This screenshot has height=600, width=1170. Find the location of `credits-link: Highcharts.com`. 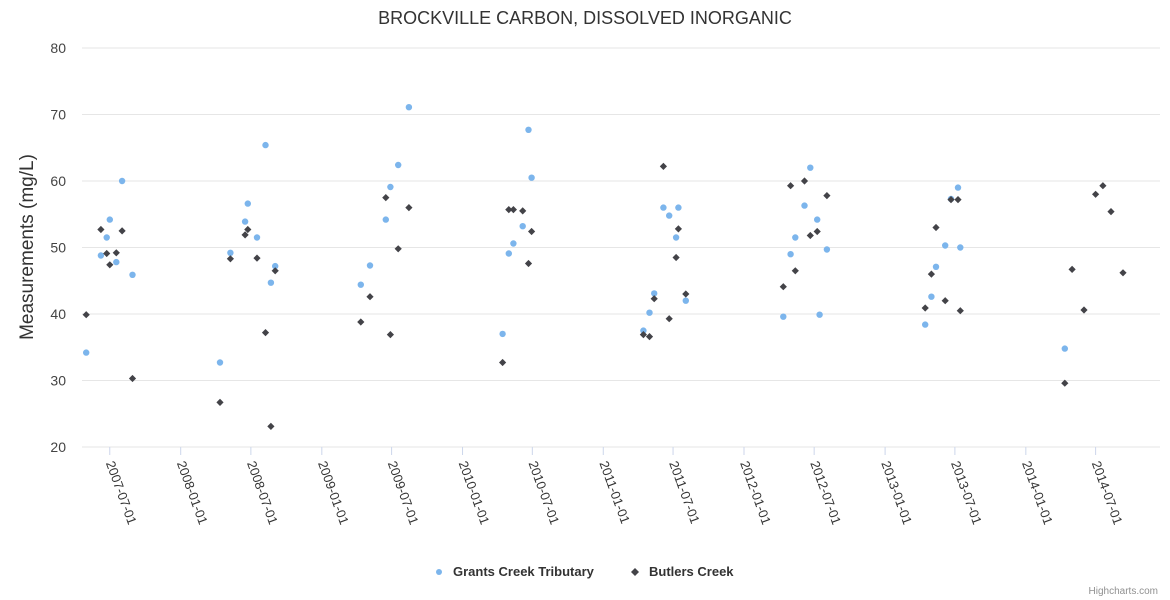

credits-link: Highcharts.com is located at coordinates (1123, 591).